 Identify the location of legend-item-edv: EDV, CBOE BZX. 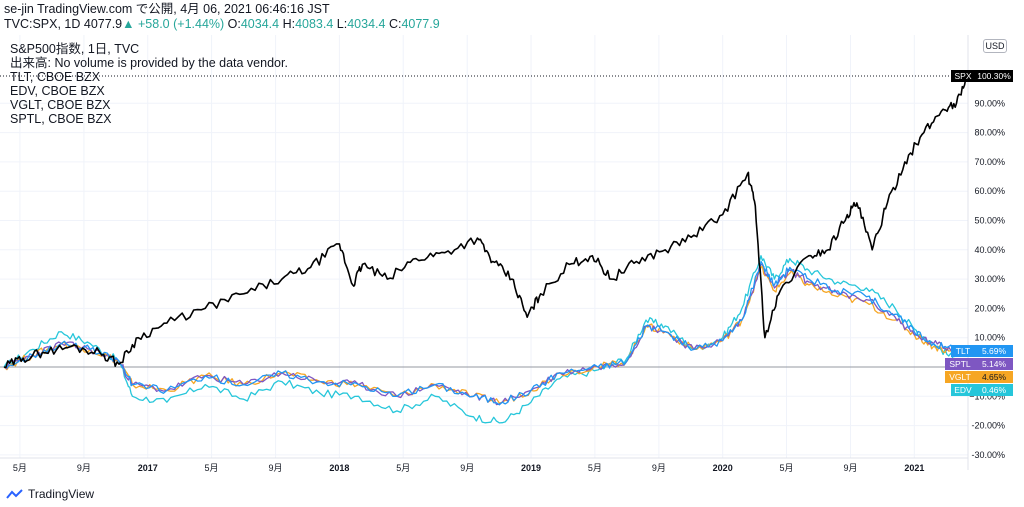
(57, 91).